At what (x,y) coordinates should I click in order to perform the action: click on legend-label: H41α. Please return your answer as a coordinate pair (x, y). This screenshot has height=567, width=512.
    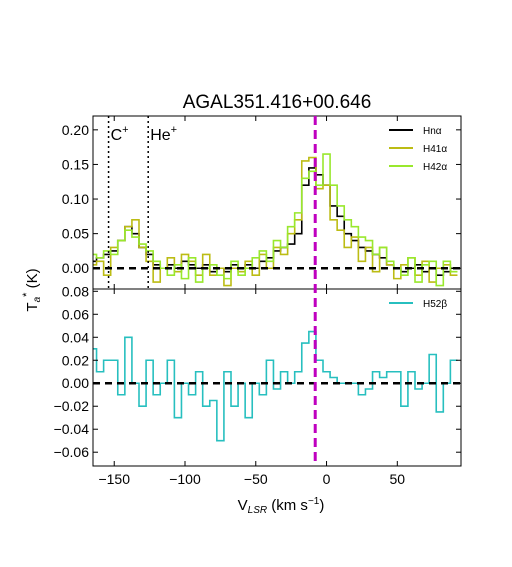
    Looking at the image, I should click on (435, 149).